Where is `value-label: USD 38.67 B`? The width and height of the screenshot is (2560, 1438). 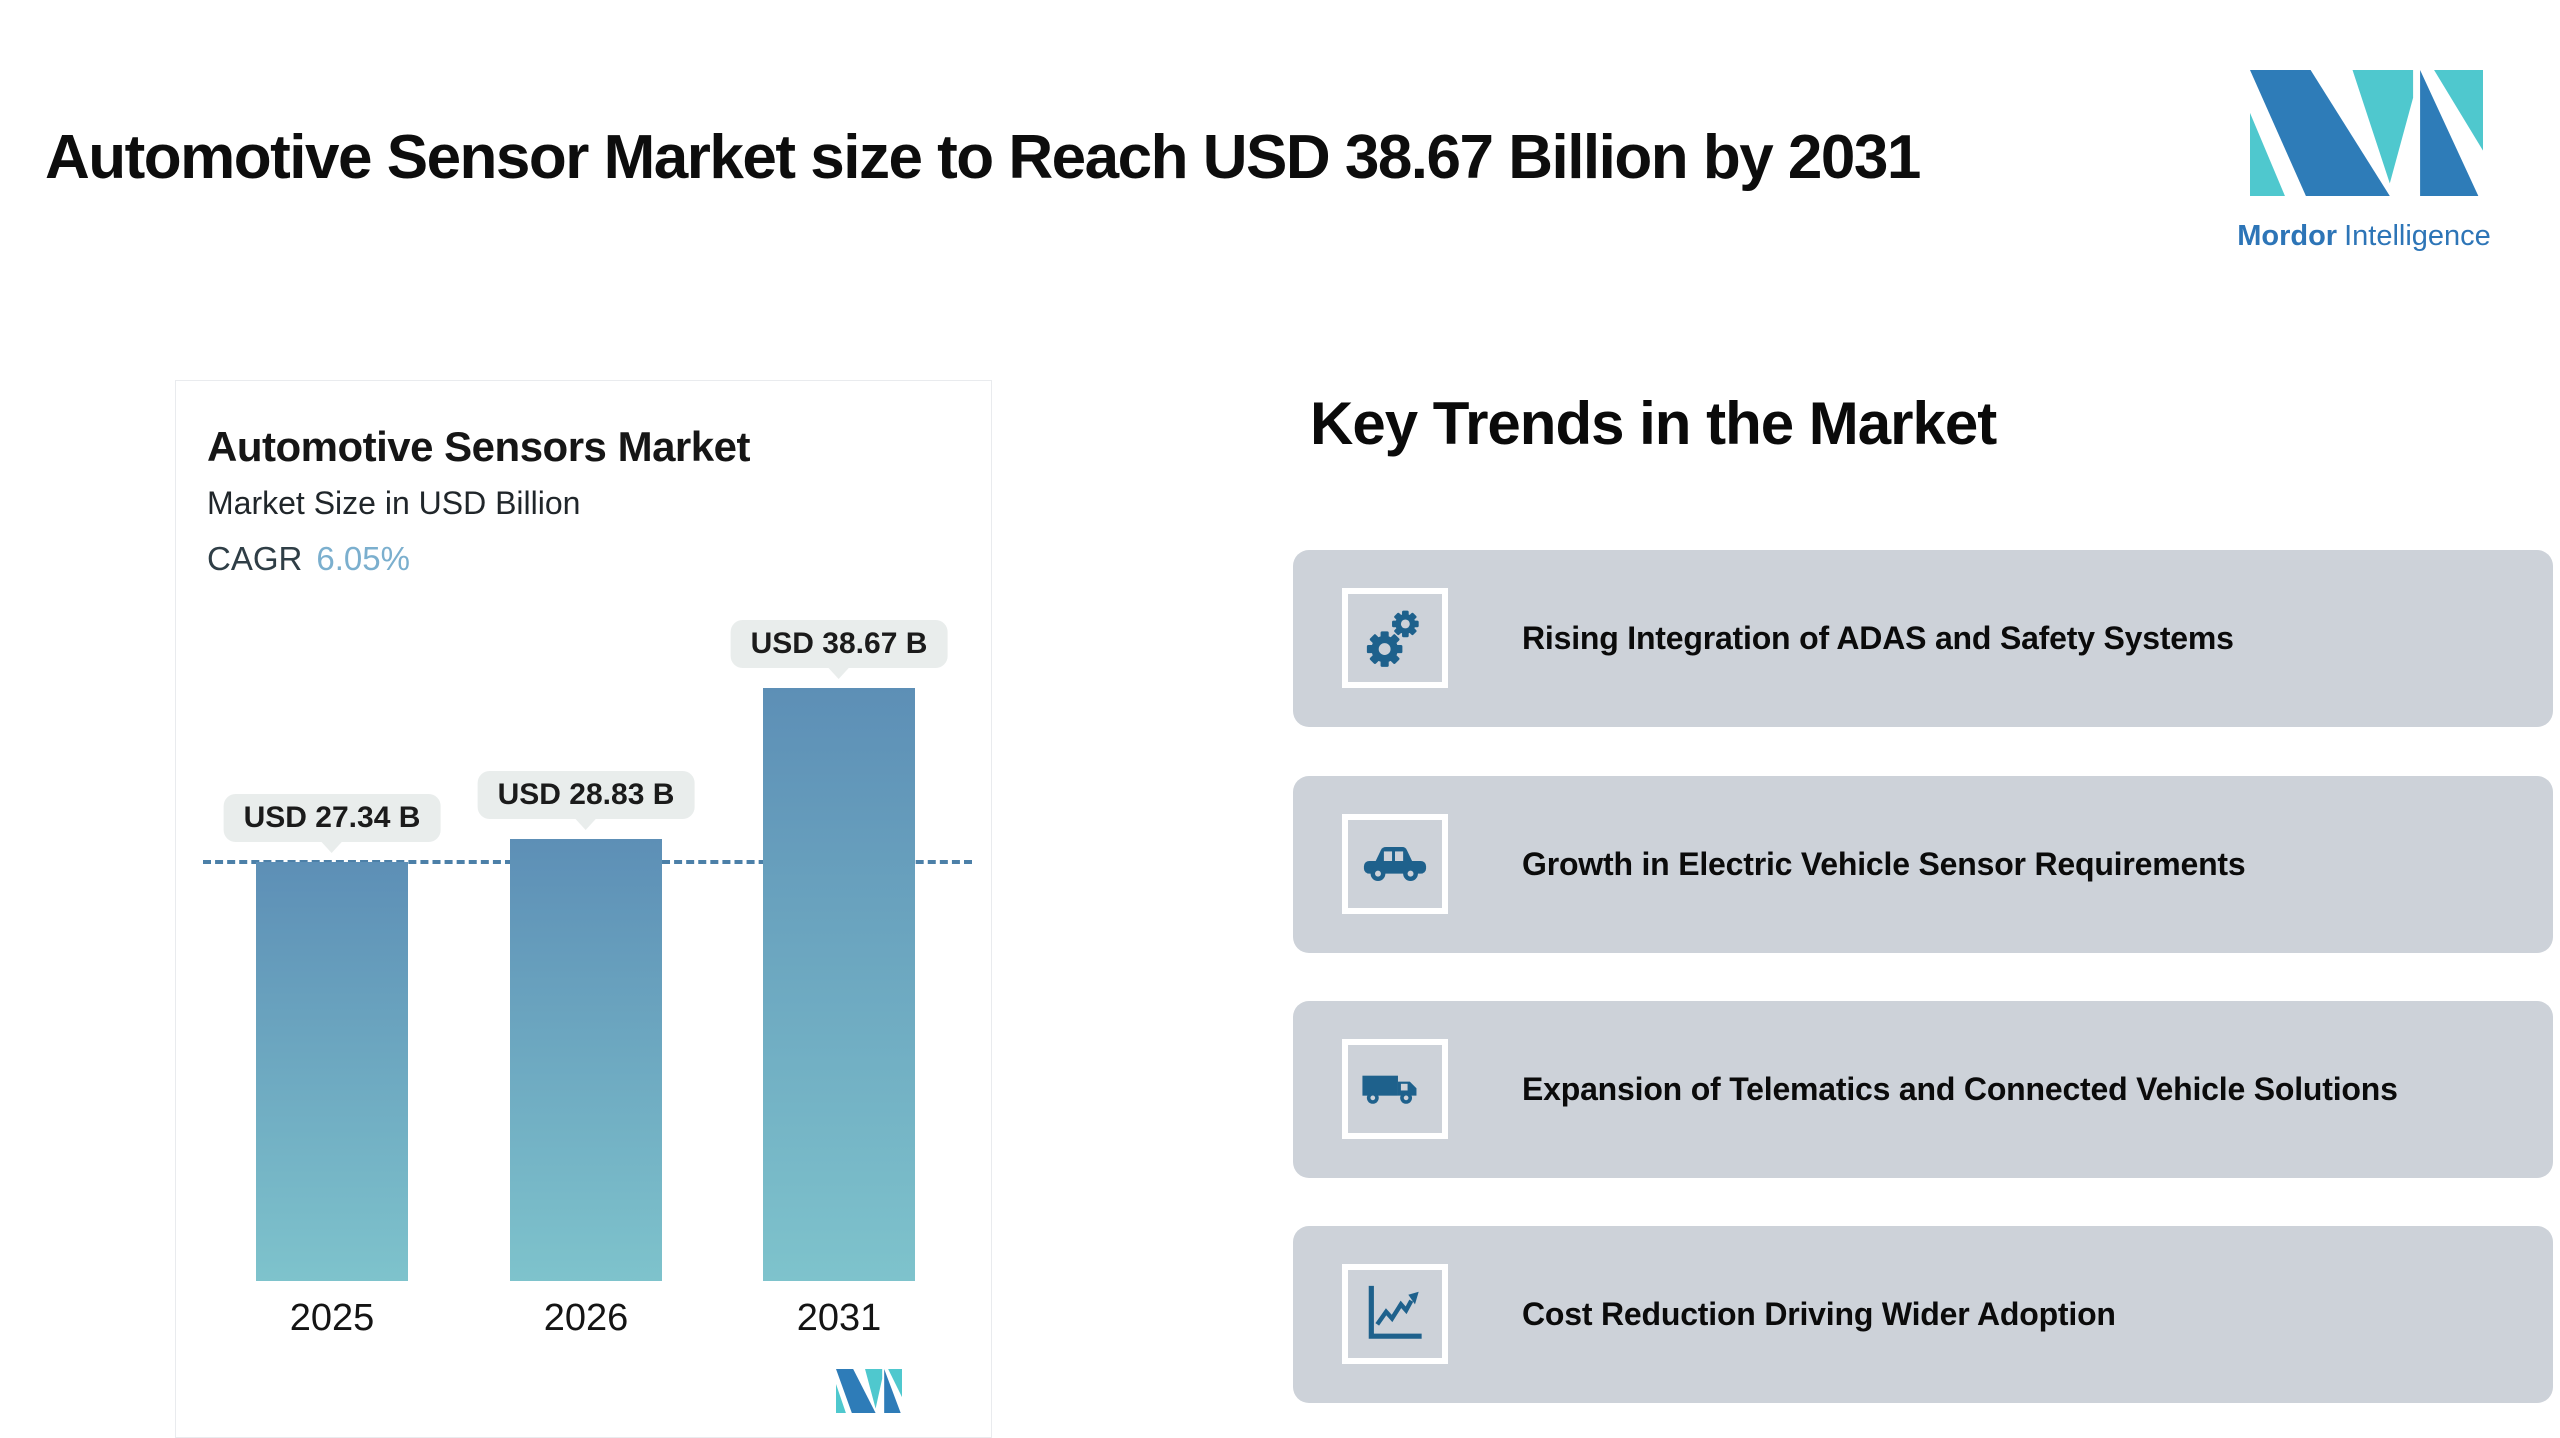
value-label: USD 38.67 B is located at coordinates (839, 643).